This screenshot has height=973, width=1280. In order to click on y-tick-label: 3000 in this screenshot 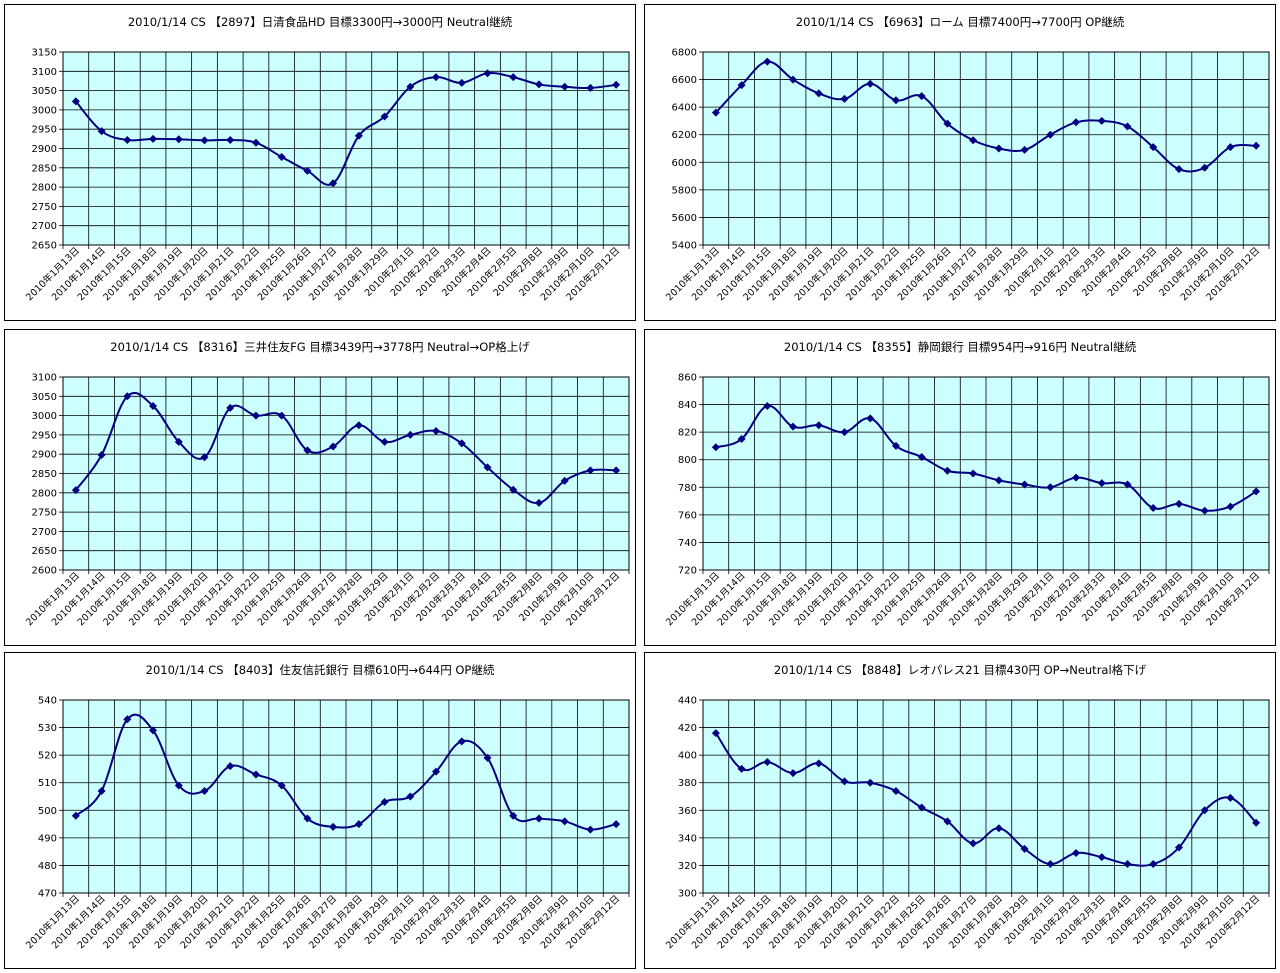, I will do `click(44, 110)`.